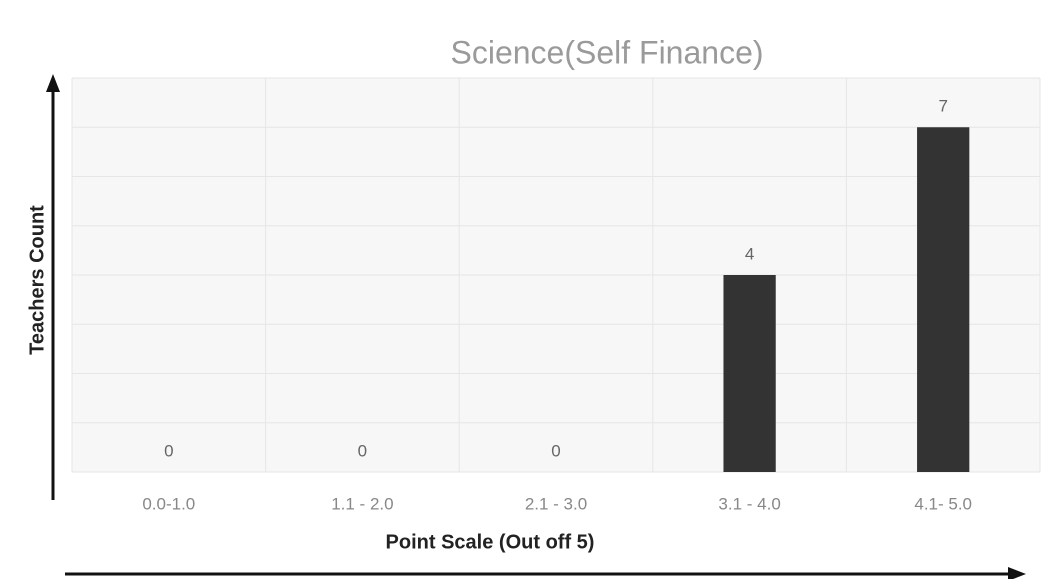 This screenshot has height=579, width=1063. I want to click on x-tick-label: 1.1 - 2.0, so click(362, 503).